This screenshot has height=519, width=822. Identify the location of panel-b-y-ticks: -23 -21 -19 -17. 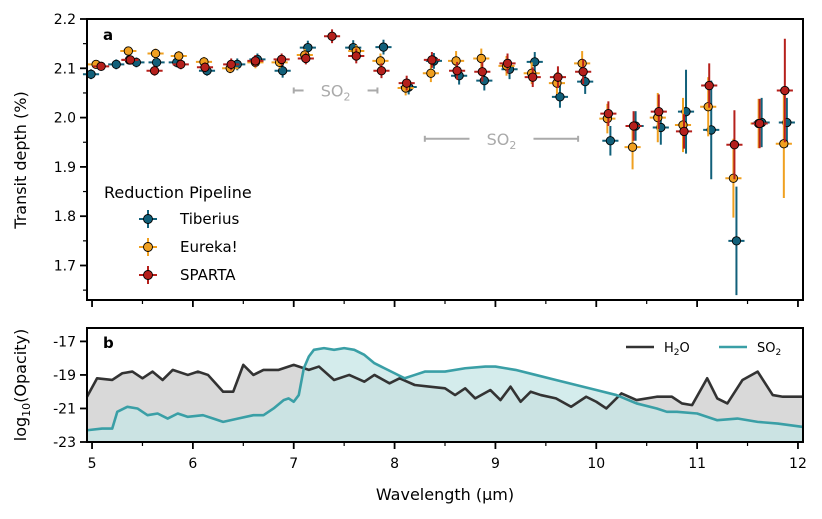
(70, 392).